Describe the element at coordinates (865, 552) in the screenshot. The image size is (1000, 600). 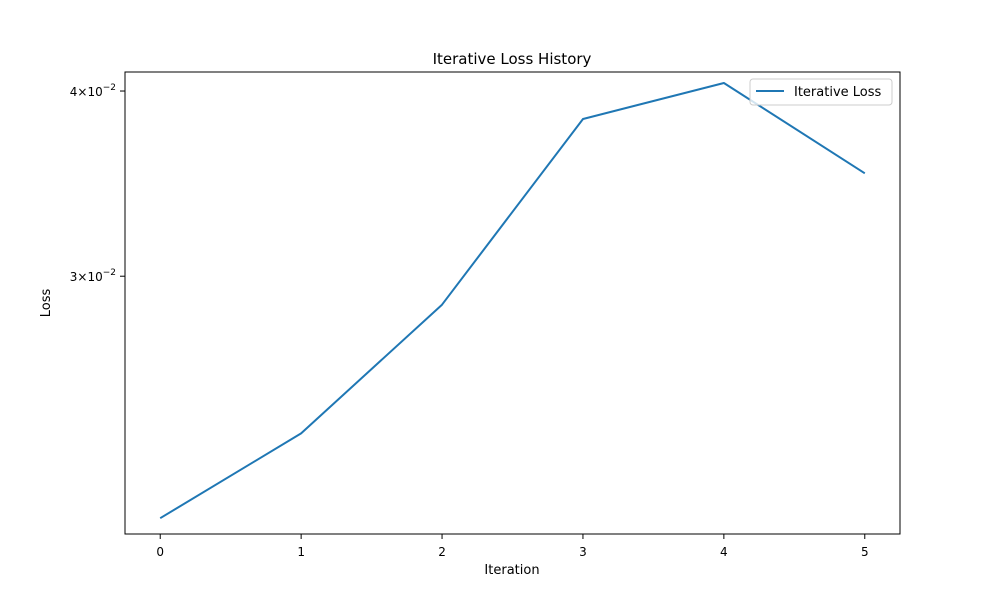
I see `x-tick-label: 5` at that location.